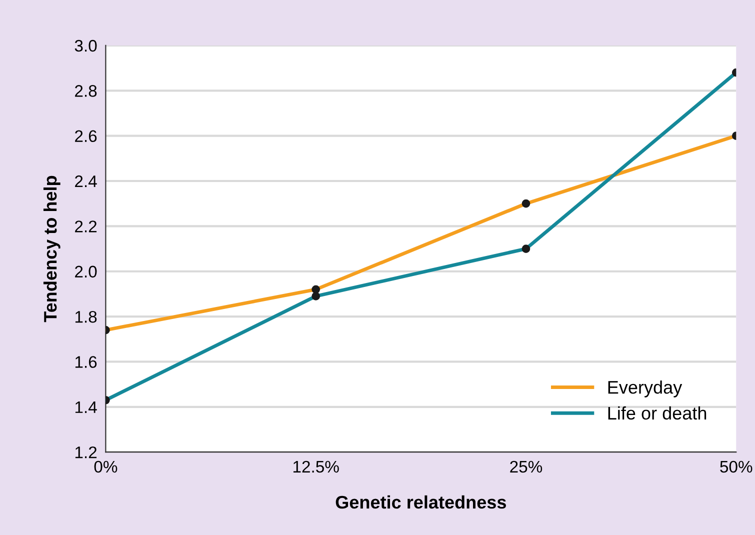 The image size is (755, 535). Describe the element at coordinates (316, 466) in the screenshot. I see `x-tick-label: 12.5%` at that location.